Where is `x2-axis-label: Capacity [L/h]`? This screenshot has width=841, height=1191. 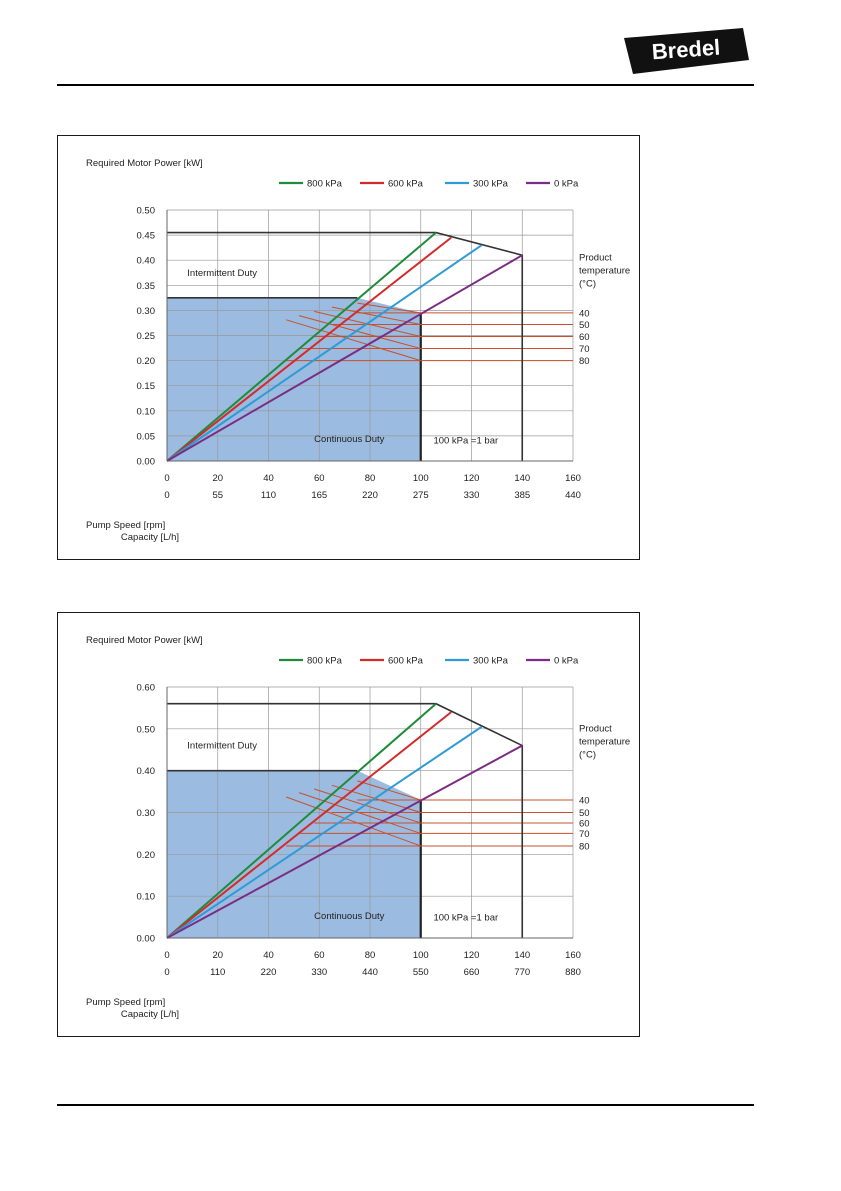
x2-axis-label: Capacity [L/h] is located at coordinates (150, 537).